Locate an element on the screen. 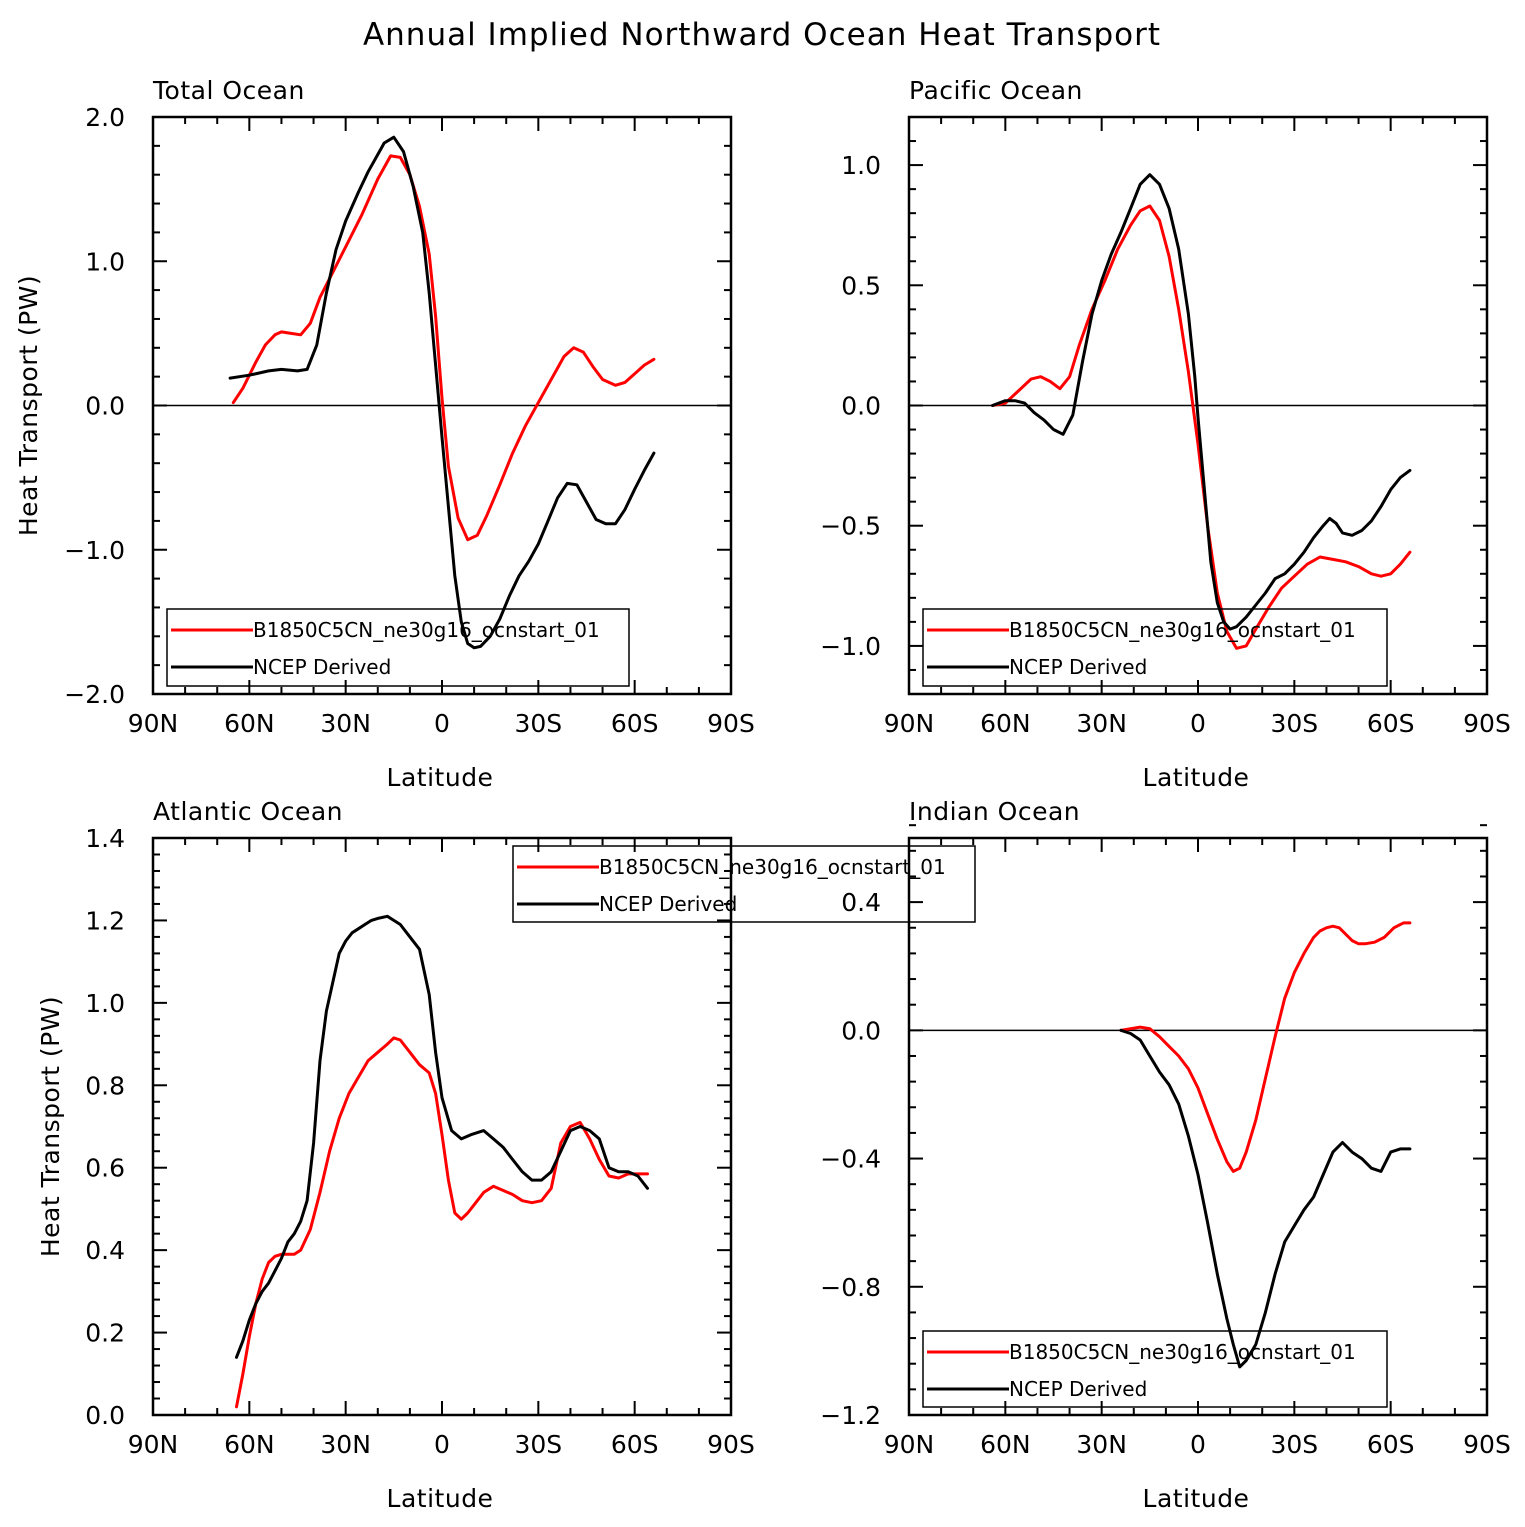 This screenshot has height=1527, width=1525. y-tick-label: 1.2 is located at coordinates (105, 920).